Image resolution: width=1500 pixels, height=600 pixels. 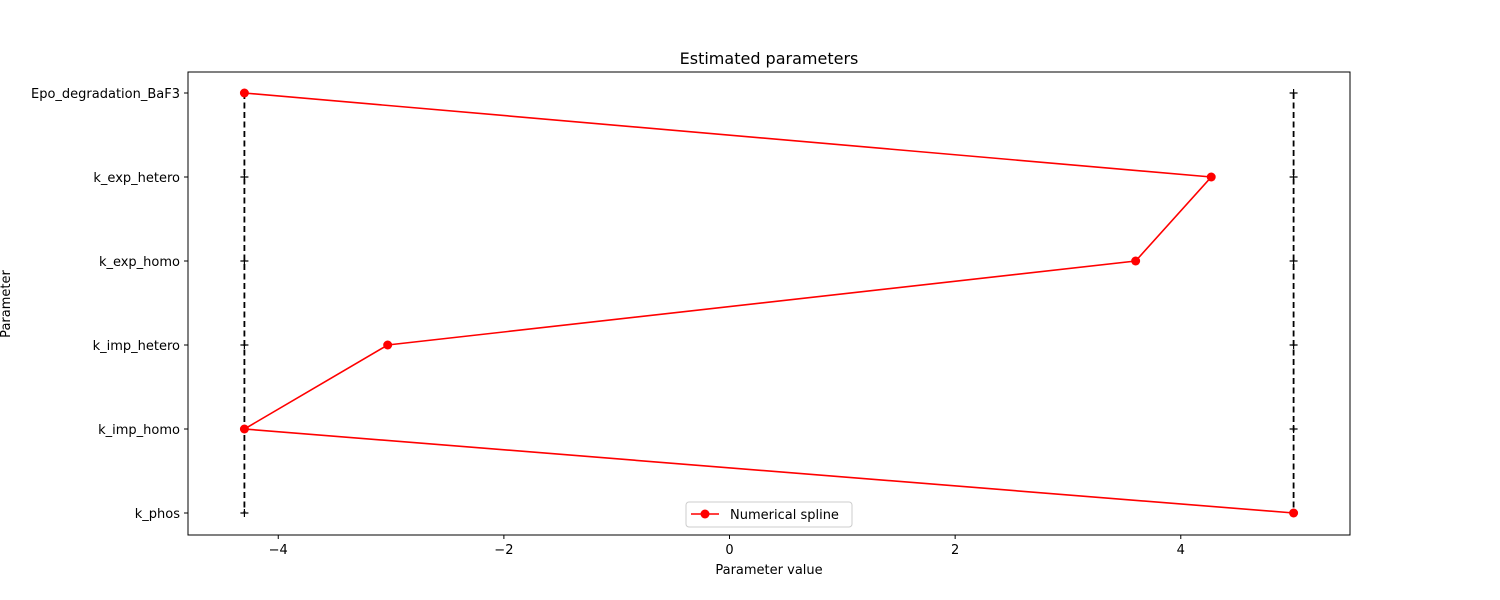 I want to click on x-tick-label: −4, so click(x=278, y=550).